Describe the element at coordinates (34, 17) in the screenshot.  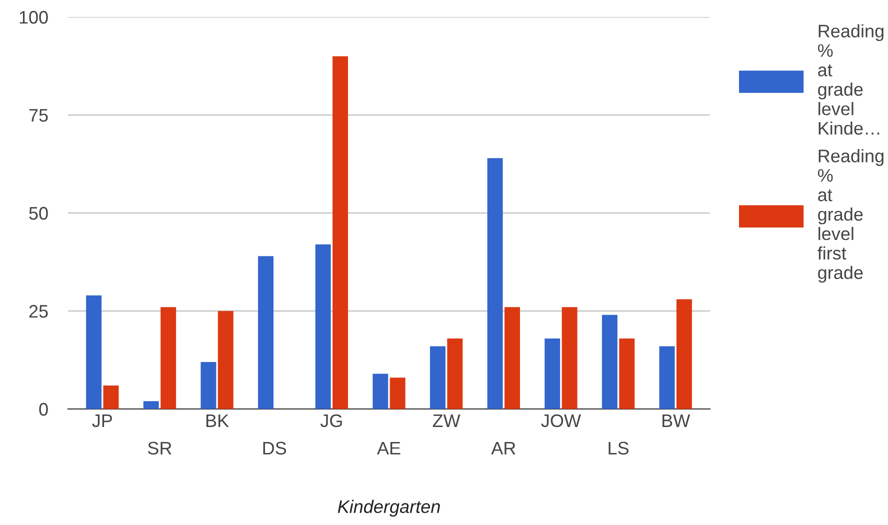
I see `y-tick-label: 100` at that location.